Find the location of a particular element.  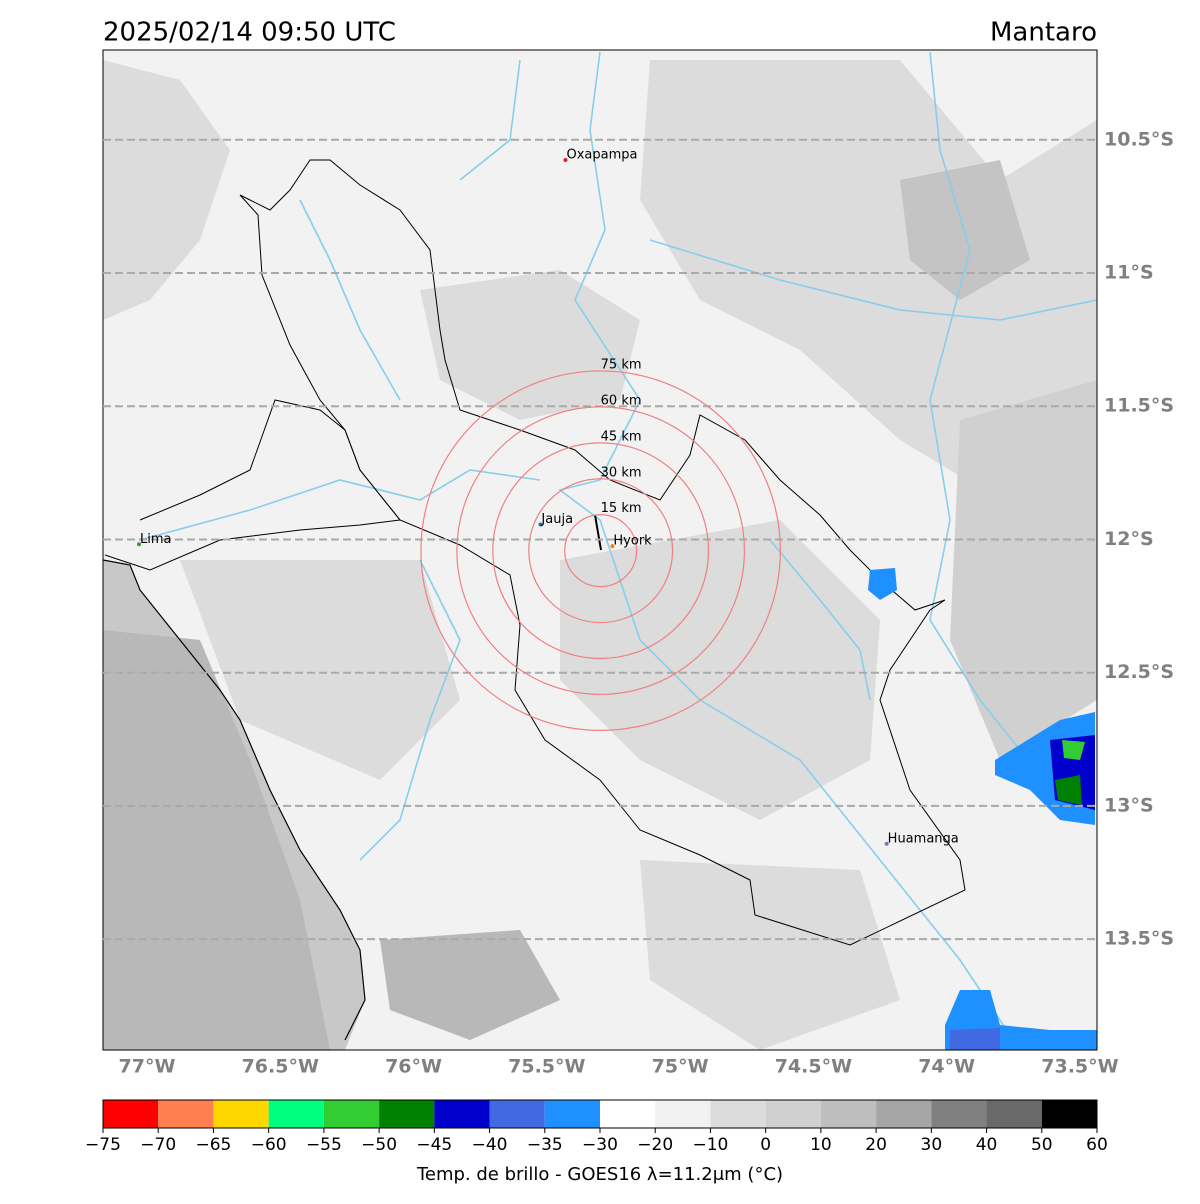

colorbar-tick-label: −45 is located at coordinates (434, 1145).